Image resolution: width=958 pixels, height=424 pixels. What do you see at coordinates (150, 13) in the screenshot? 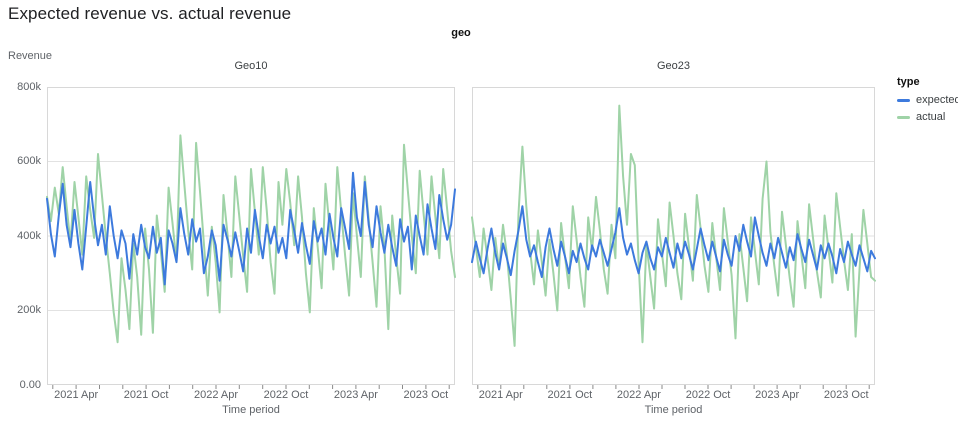
I see `chart-title: Expected revenue vs. actual revenue` at bounding box center [150, 13].